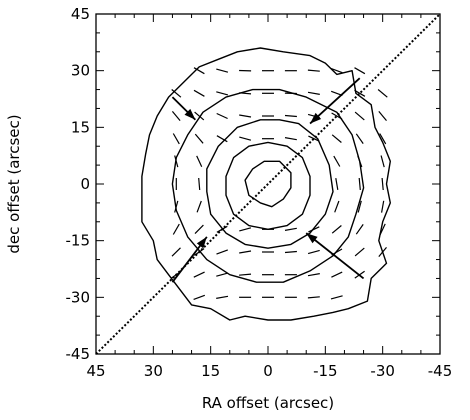 The height and width of the screenshot is (420, 470). What do you see at coordinates (78, 354) in the screenshot?
I see `y-tick-label: -45` at bounding box center [78, 354].